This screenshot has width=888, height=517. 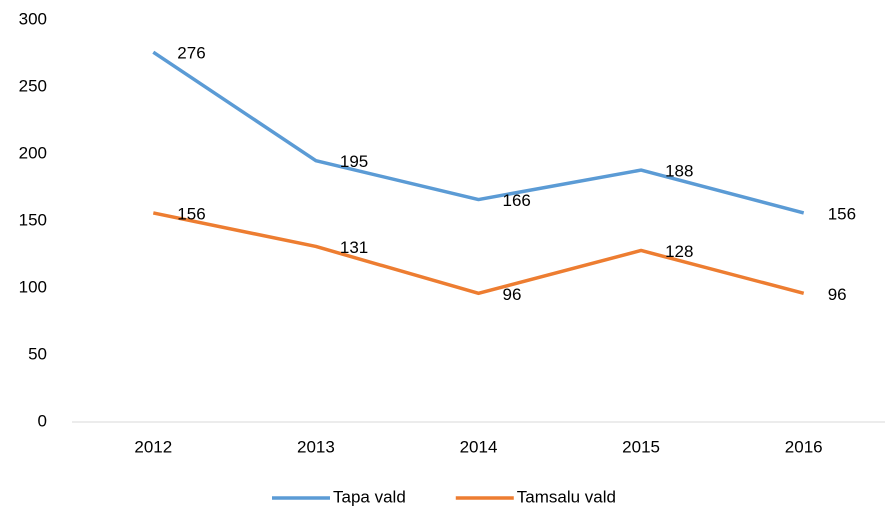 I want to click on x-tick-label: 2015, so click(x=641, y=446).